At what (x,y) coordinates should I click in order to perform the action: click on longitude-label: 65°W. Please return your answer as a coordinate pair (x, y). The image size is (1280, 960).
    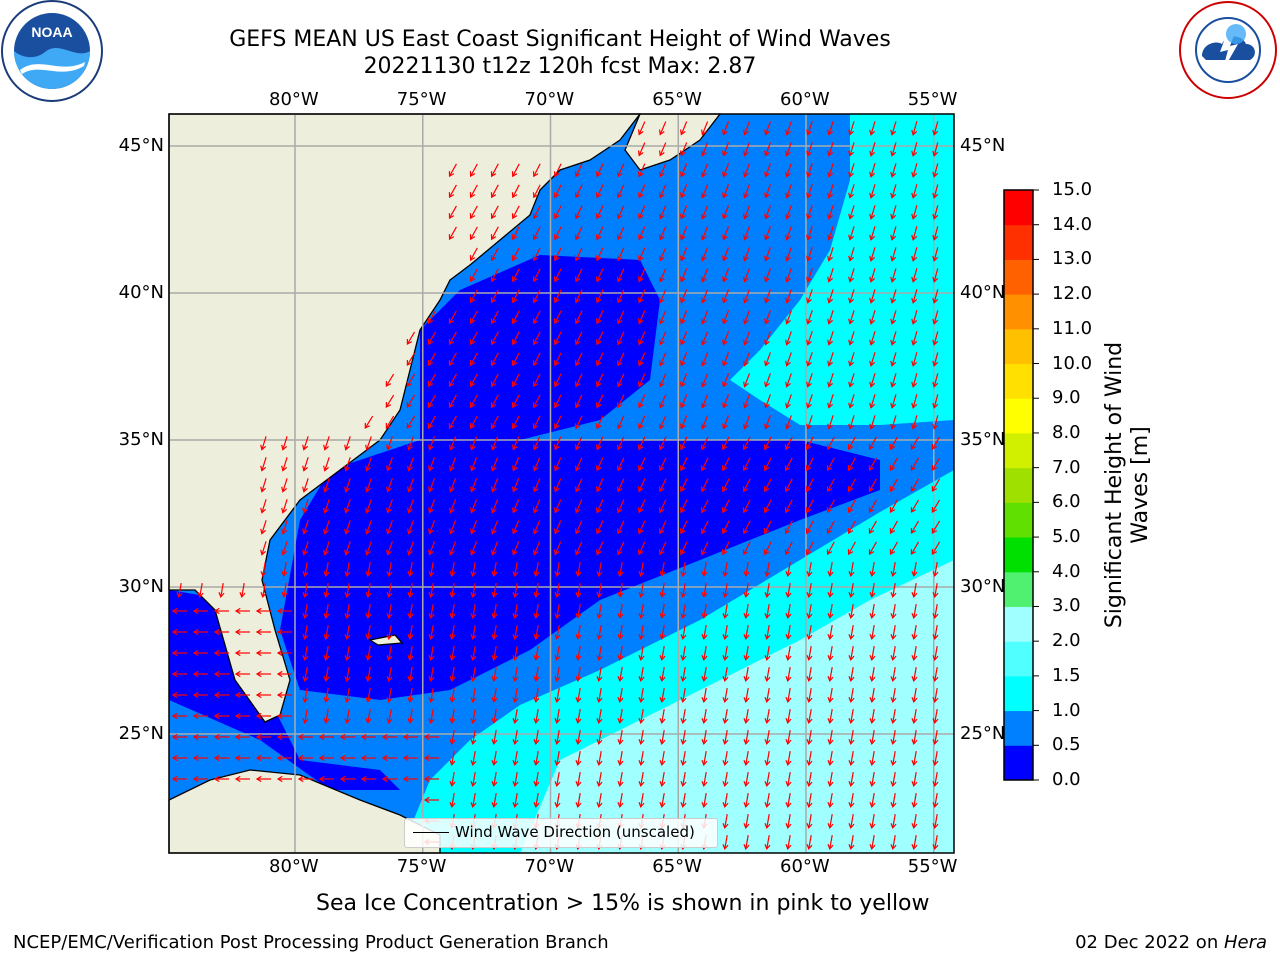
    Looking at the image, I should click on (677, 99).